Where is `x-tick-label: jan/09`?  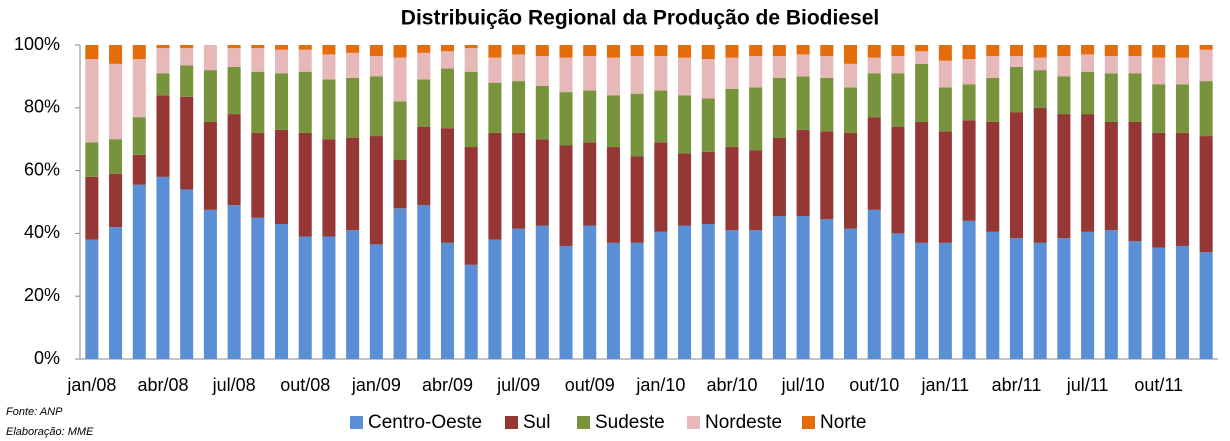 x-tick-label: jan/09 is located at coordinates (376, 385).